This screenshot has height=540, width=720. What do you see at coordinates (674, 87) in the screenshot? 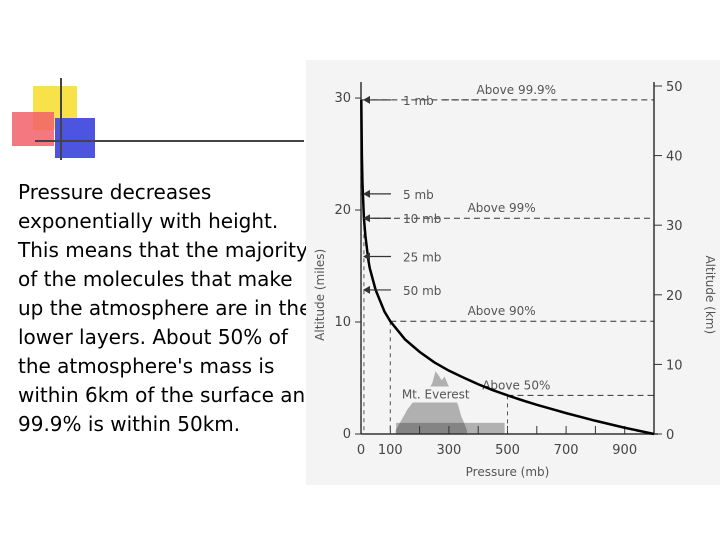
I see `right-tick-label: 50` at bounding box center [674, 87].